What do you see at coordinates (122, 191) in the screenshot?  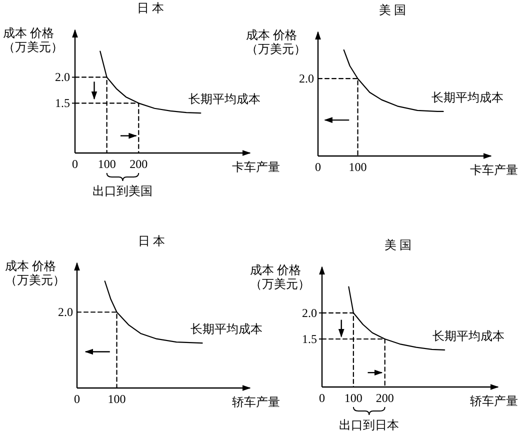 I see `text: 出口到美国` at bounding box center [122, 191].